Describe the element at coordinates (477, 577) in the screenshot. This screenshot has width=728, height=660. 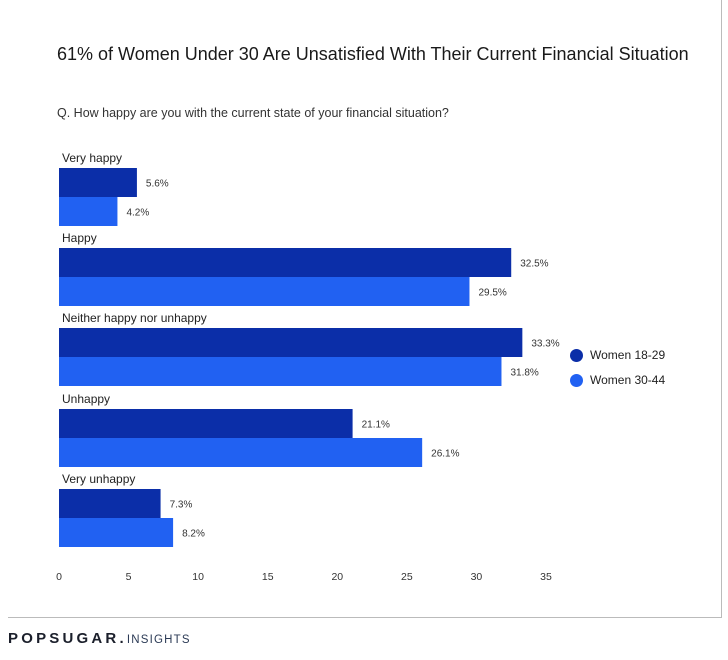
I see `x-tick-label: 30` at that location.